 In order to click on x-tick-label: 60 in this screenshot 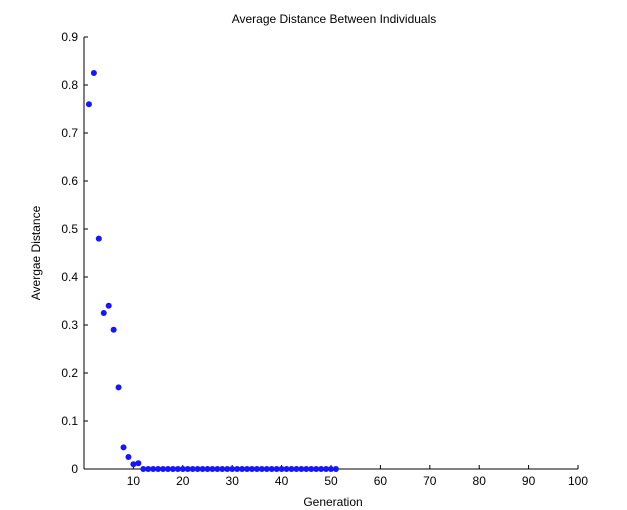, I will do `click(381, 481)`.